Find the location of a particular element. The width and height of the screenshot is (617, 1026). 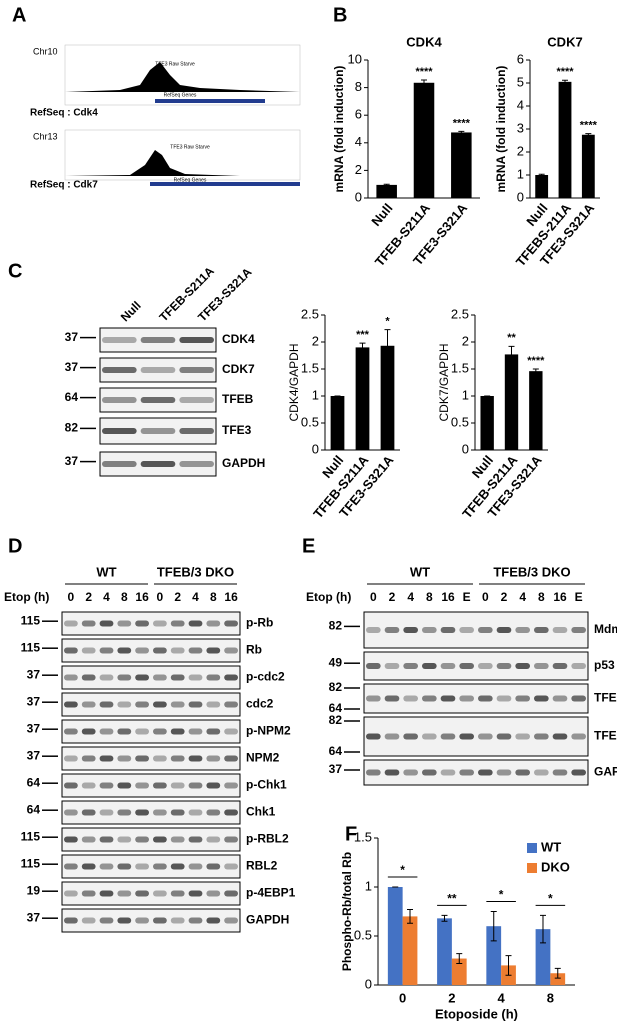

row-label: NPM2 is located at coordinates (263, 758).